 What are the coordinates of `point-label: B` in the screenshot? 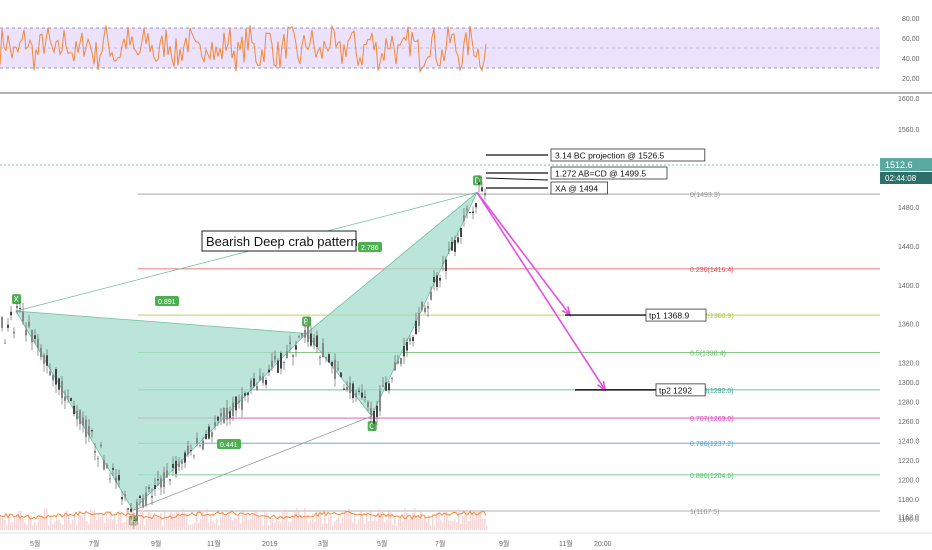 It's located at (306, 321).